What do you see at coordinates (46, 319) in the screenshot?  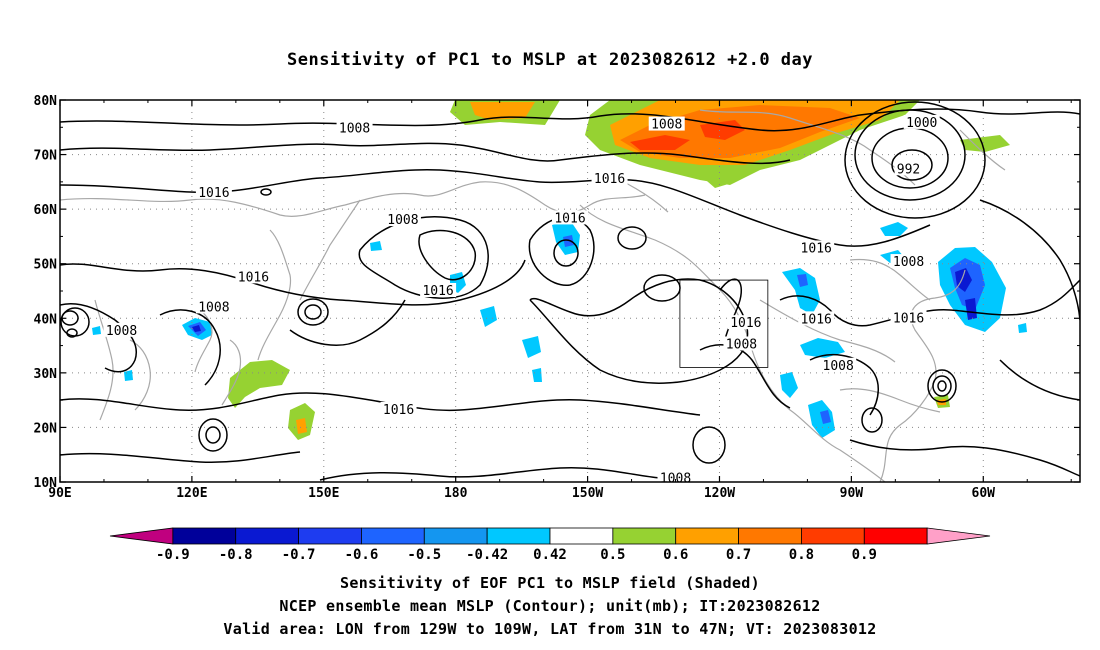 I see `lat-tick-label: 40N` at bounding box center [46, 319].